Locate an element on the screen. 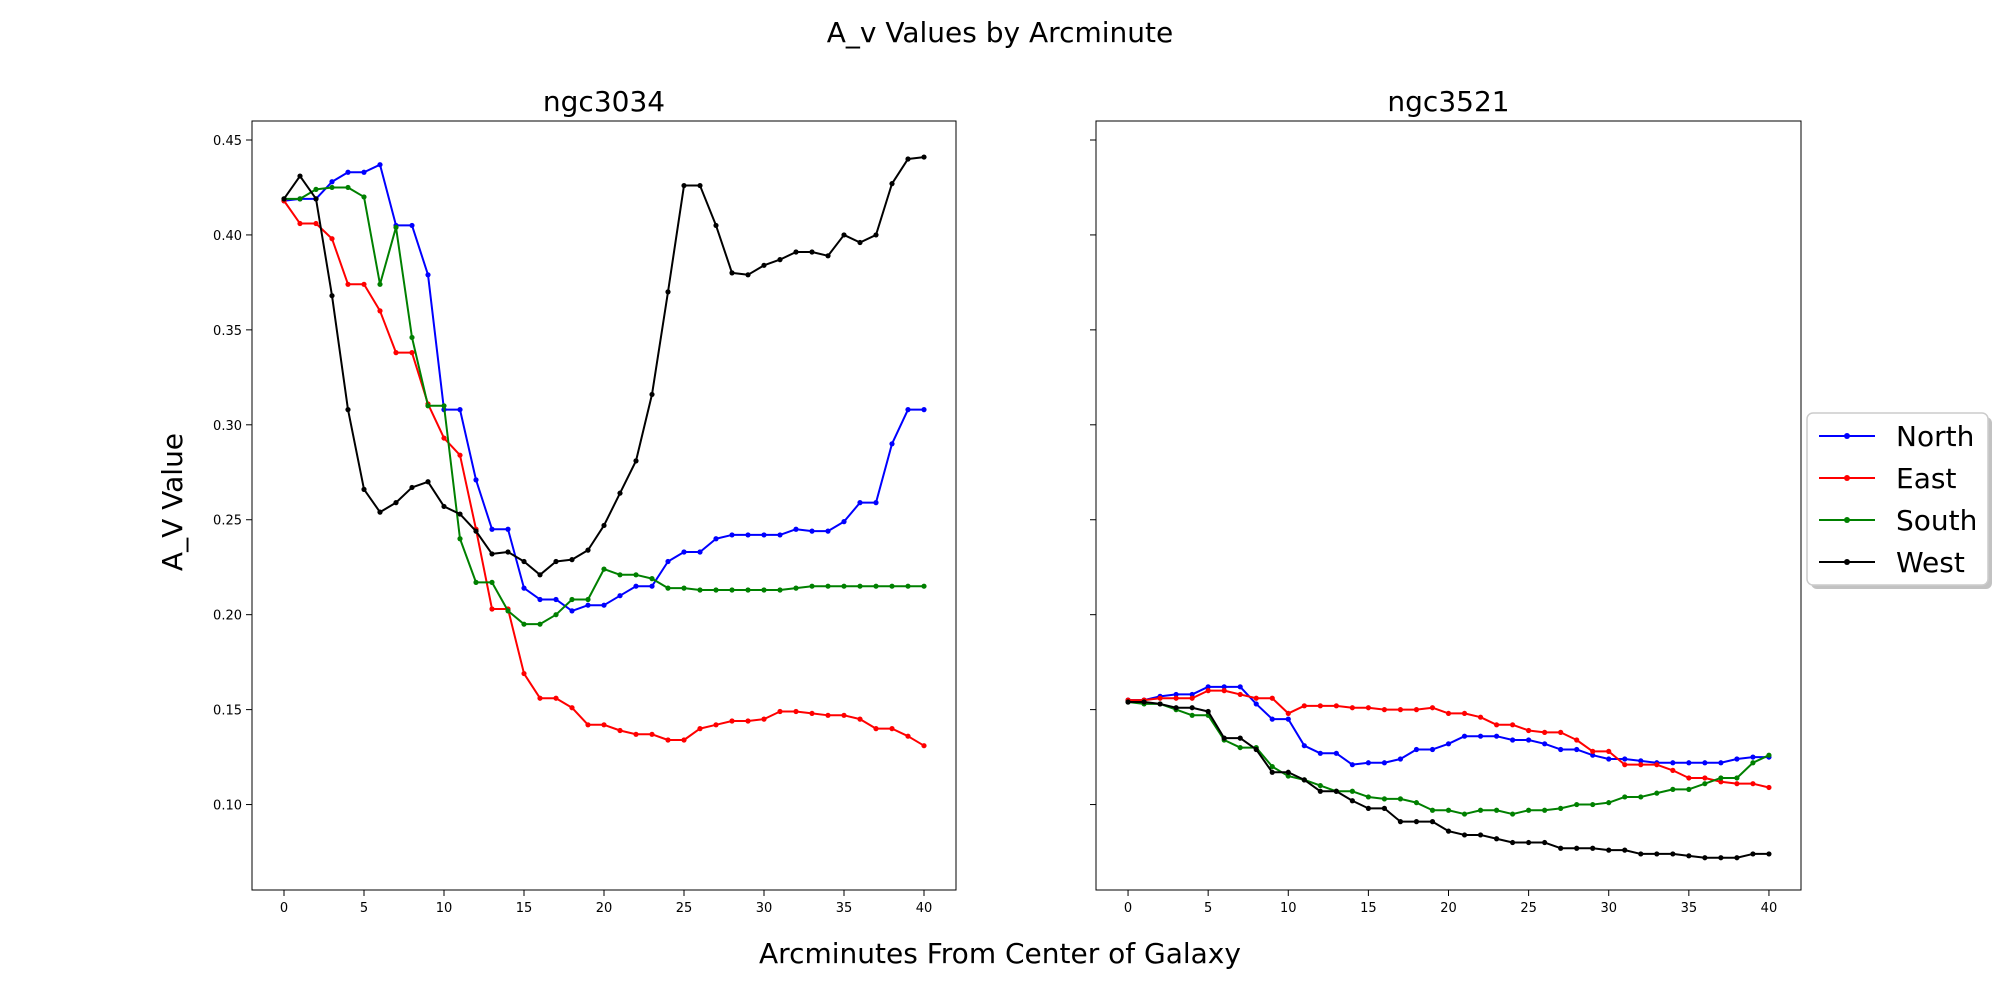 The height and width of the screenshot is (1000, 2000). y-tick-label: 0.30 is located at coordinates (227, 426).